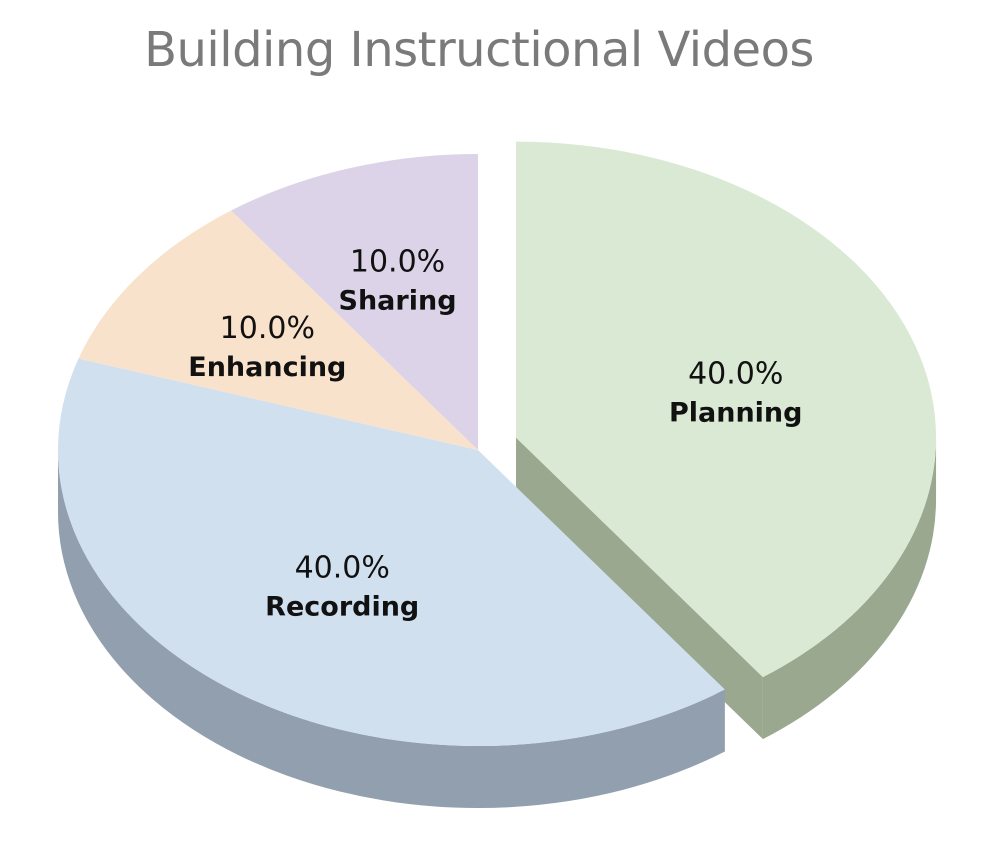 Image resolution: width=990 pixels, height=850 pixels. Describe the element at coordinates (849, 588) in the screenshot. I see `pie-side-planning` at that location.